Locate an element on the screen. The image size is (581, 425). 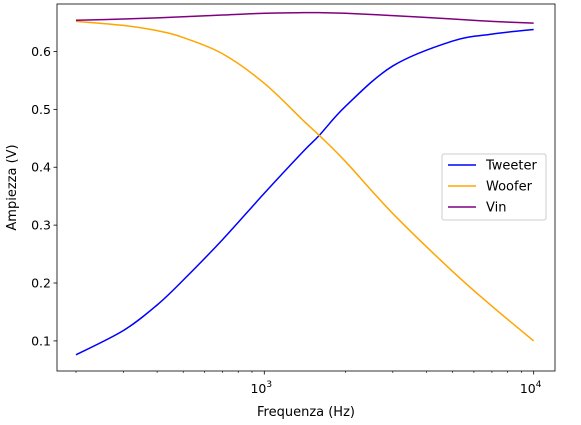
legend: Tweeter Woofer Vin is located at coordinates (494, 187).